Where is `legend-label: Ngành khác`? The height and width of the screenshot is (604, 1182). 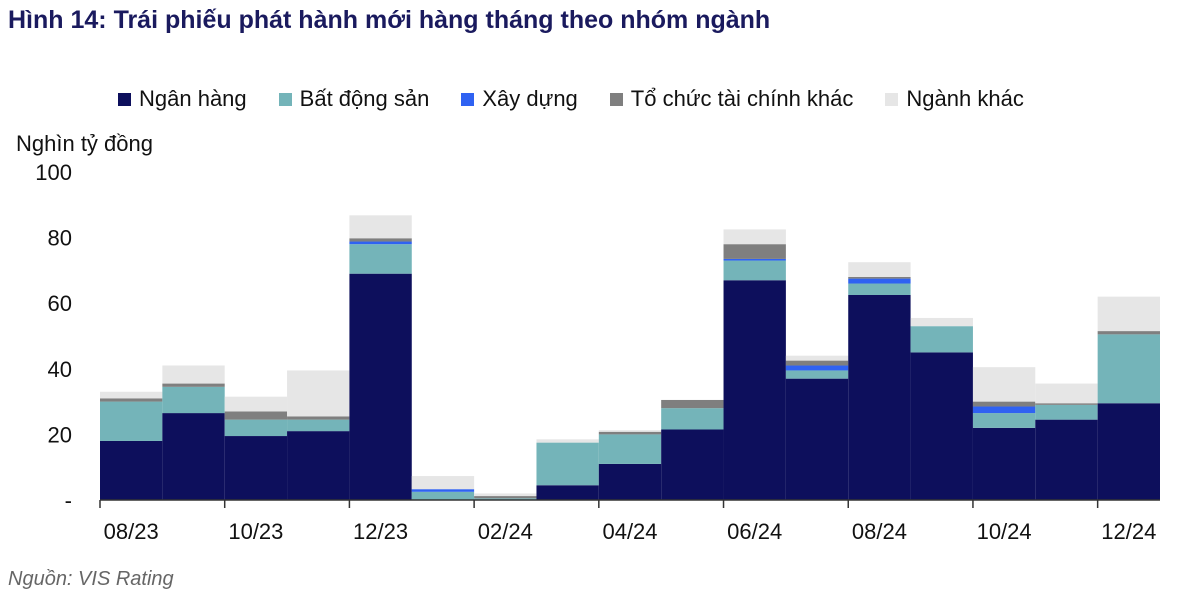 legend-label: Ngành khác is located at coordinates (965, 98).